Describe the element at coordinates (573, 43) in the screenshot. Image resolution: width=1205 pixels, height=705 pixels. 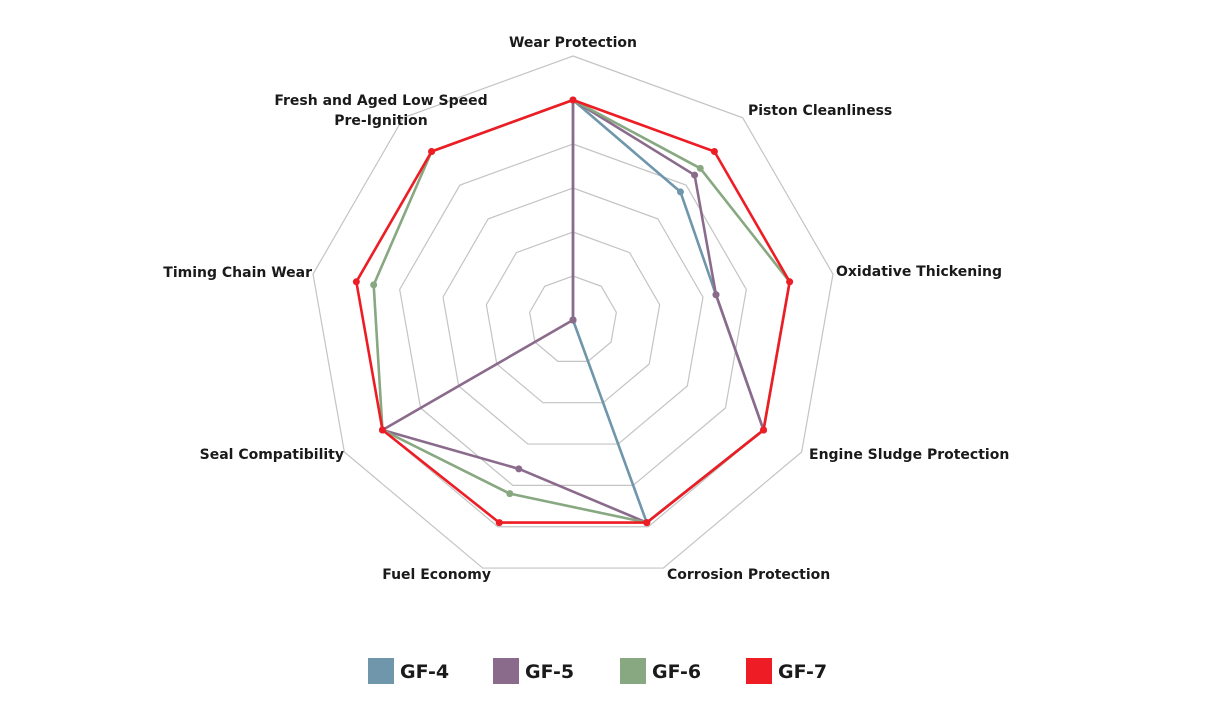
I see `axis-label: Wear Protection` at that location.